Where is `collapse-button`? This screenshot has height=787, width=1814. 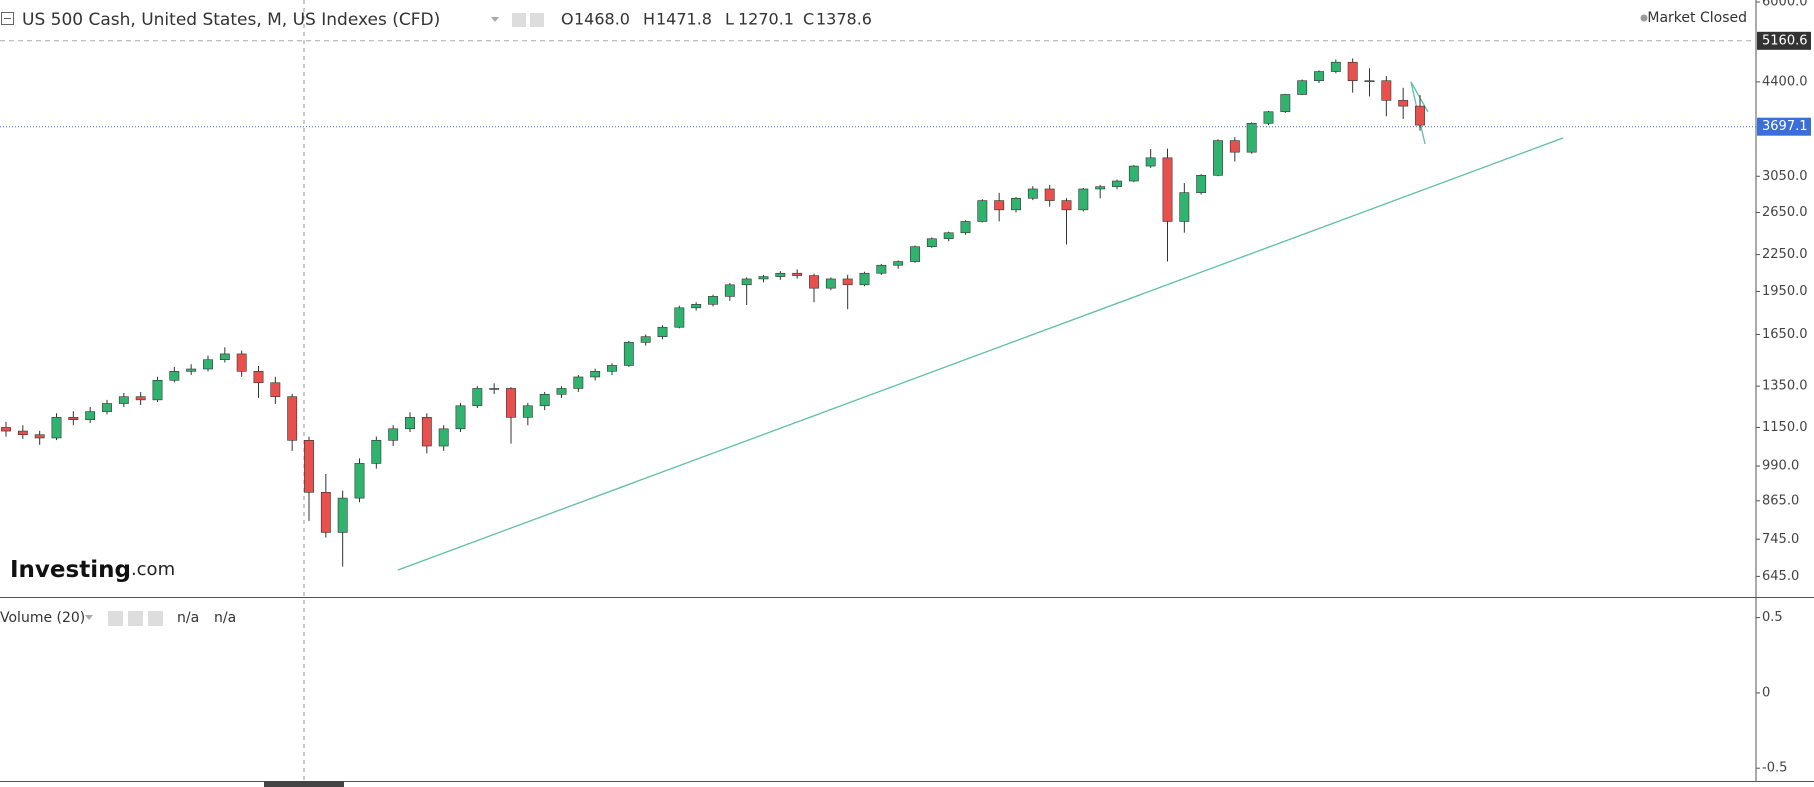
collapse-button is located at coordinates (7, 18).